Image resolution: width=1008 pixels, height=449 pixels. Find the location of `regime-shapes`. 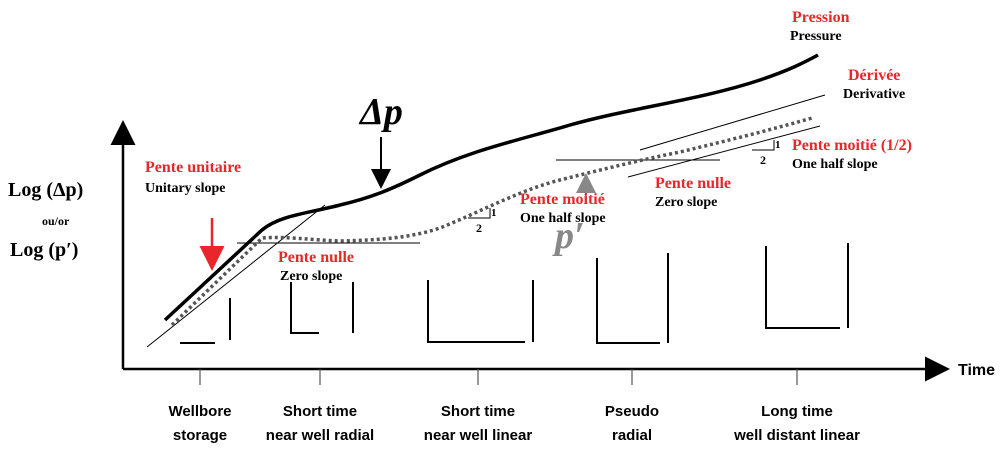

regime-shapes is located at coordinates (514, 293).